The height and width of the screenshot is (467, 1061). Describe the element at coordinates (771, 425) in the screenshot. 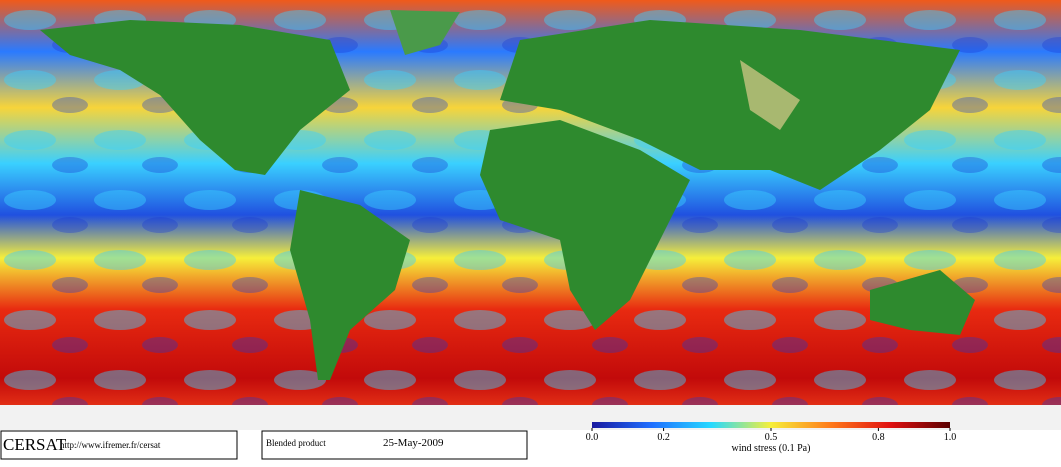

I see `colorbar-strip` at that location.